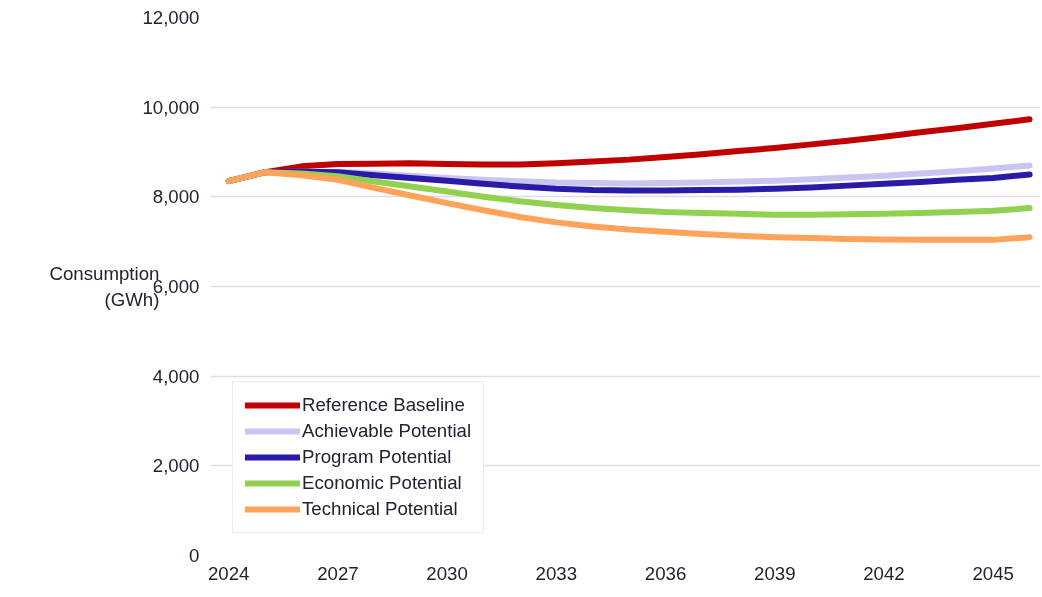 The height and width of the screenshot is (597, 1042). I want to click on legend-label: Program Potential, so click(377, 457).